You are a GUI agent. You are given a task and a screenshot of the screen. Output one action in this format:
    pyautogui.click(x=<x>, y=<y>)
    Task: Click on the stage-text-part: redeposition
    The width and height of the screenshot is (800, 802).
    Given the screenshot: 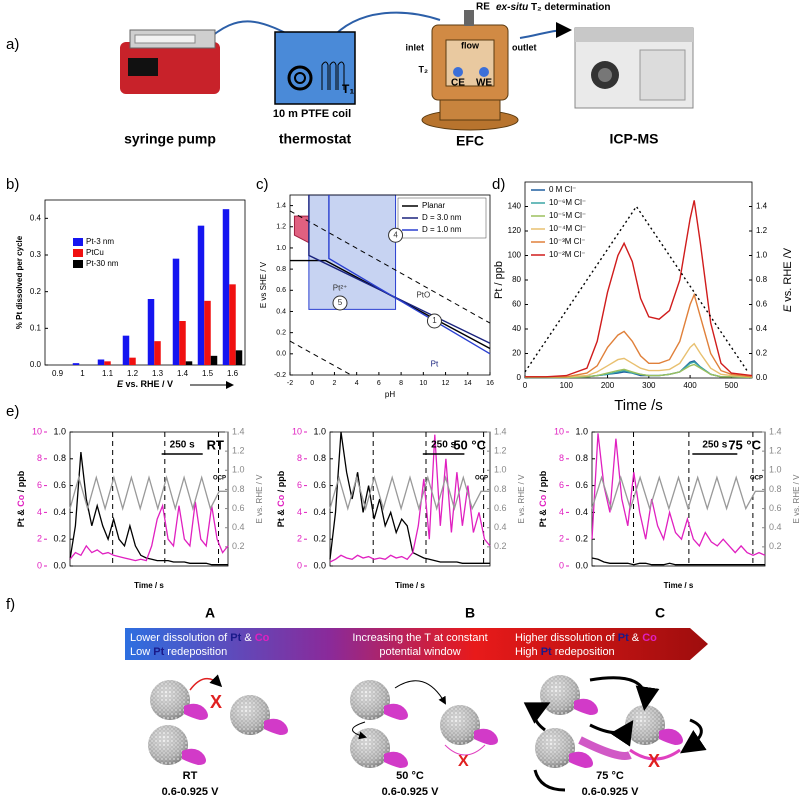 What is the action you would take?
    pyautogui.click(x=583, y=652)
    